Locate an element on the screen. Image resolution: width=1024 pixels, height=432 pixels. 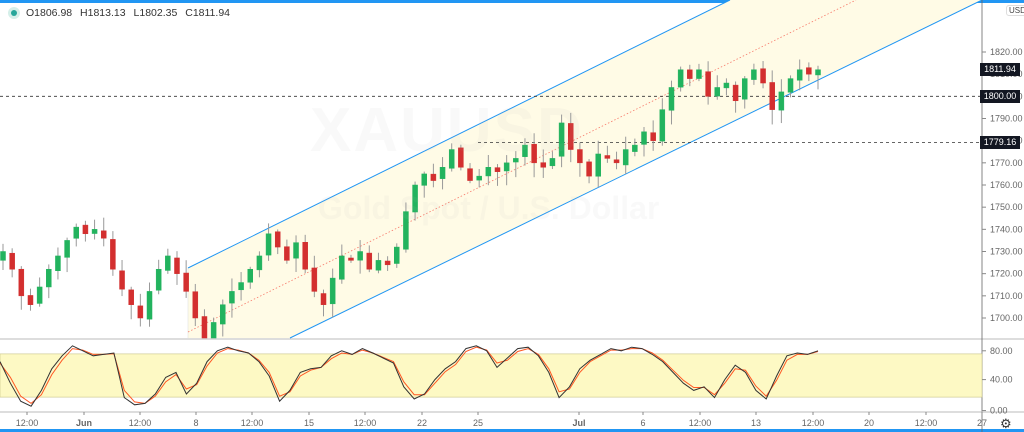
time-tick-label: 13 is located at coordinates (756, 423).